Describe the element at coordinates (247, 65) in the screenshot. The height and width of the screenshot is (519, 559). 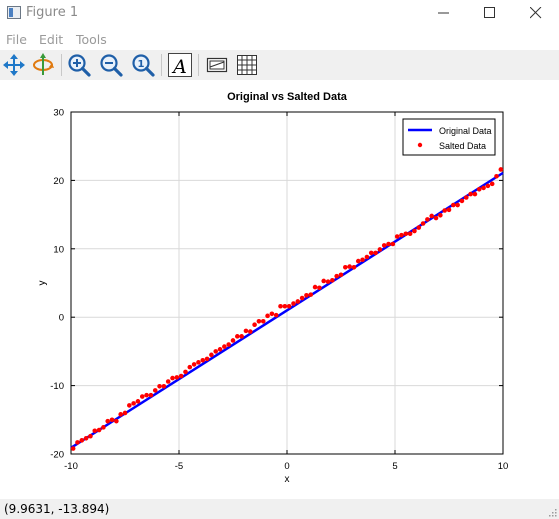
I see `grid-button` at that location.